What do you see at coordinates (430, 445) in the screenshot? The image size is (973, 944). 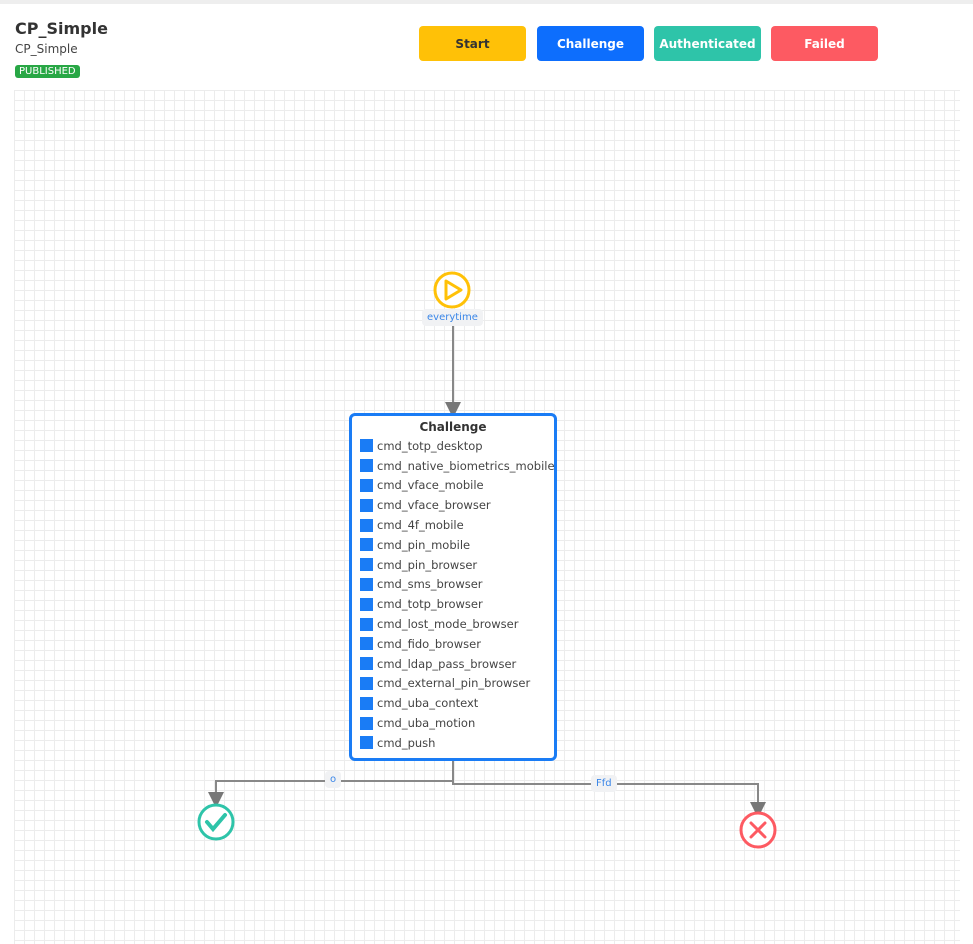 I see `challenge-item-label: cmd_totp_desktop` at bounding box center [430, 445].